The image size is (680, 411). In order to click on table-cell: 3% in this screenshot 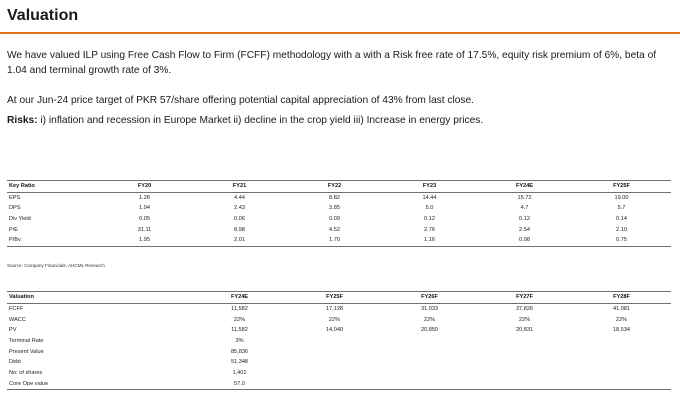, I will do `click(239, 341)`.